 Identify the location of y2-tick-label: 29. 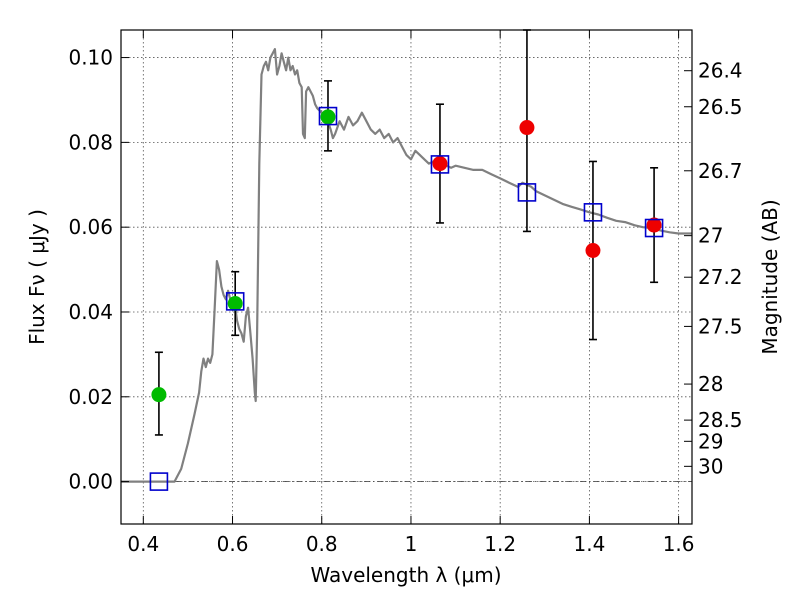
(710, 441).